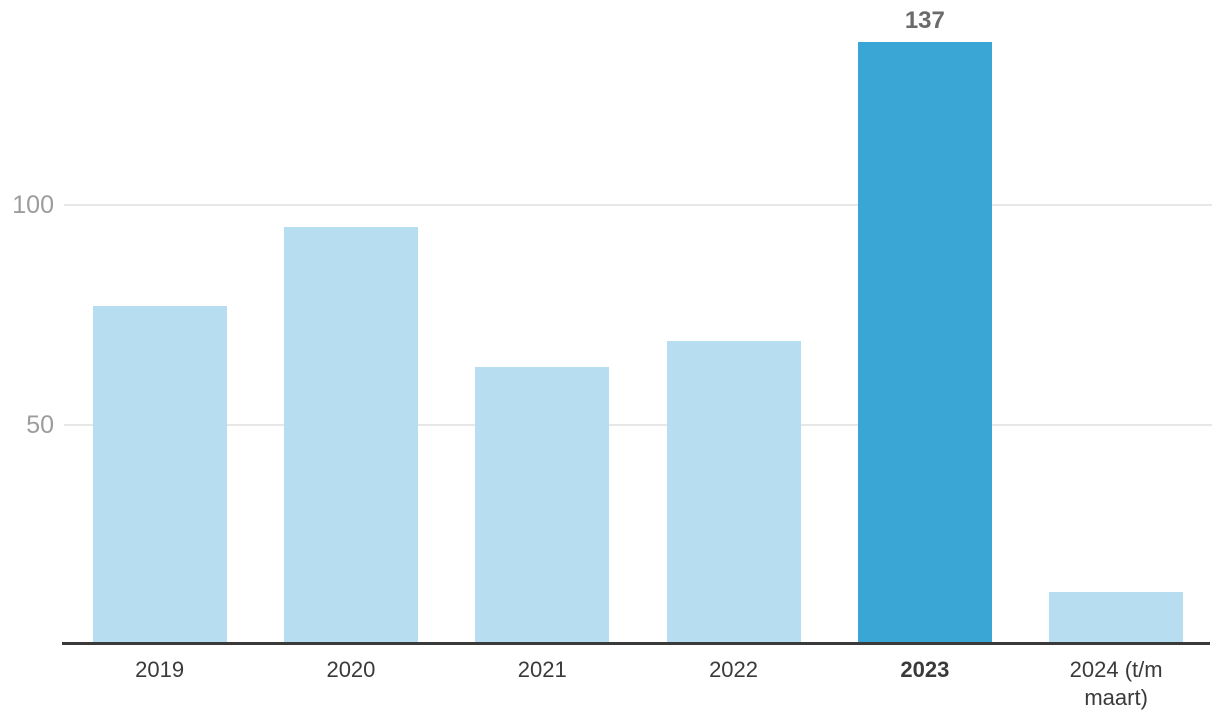 Image resolution: width=1220 pixels, height=722 pixels. What do you see at coordinates (1116, 618) in the screenshot?
I see `bar-2024-t-m-maart` at bounding box center [1116, 618].